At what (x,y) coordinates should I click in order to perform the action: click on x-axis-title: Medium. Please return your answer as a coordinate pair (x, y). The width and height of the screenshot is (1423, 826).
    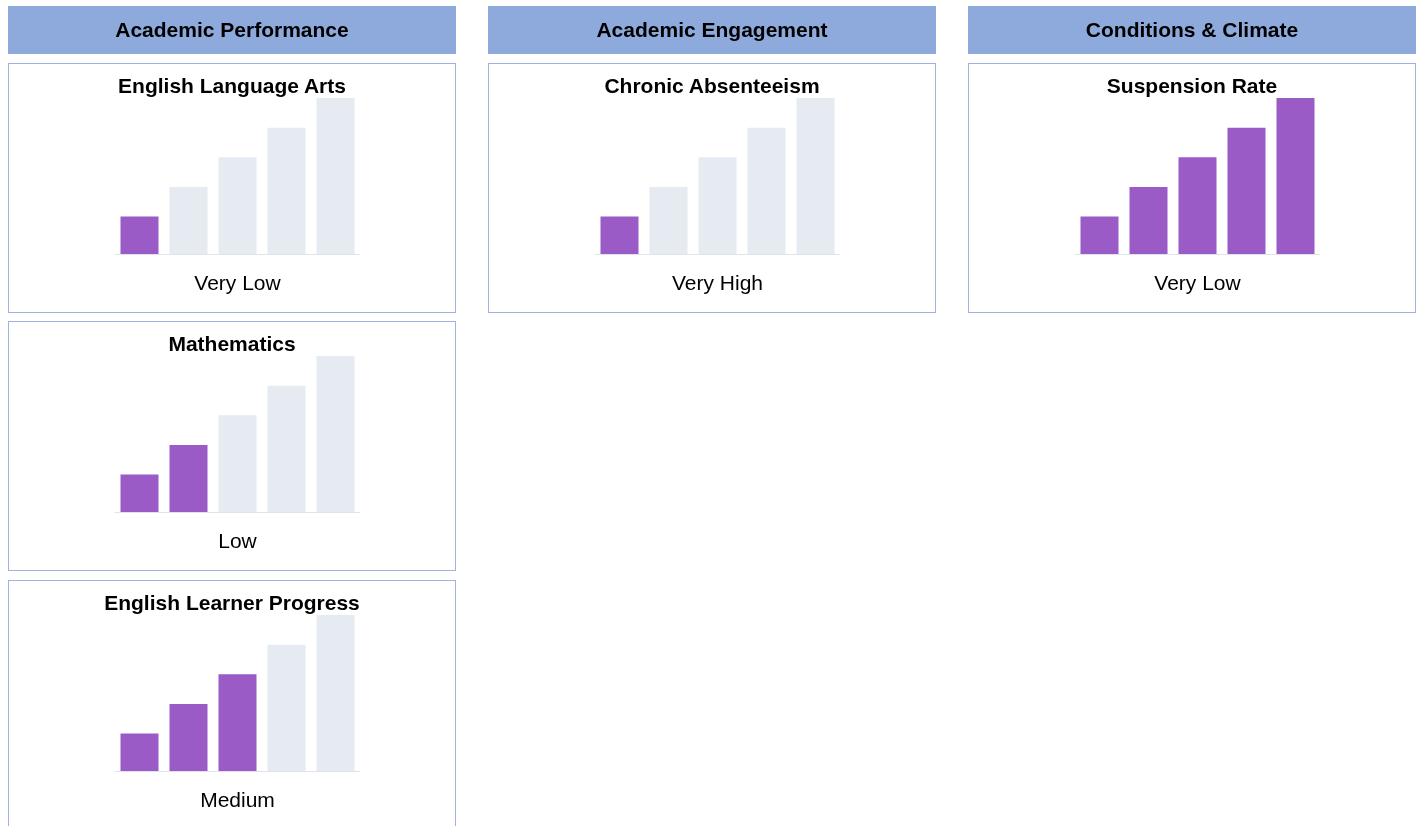
    Looking at the image, I should click on (237, 799).